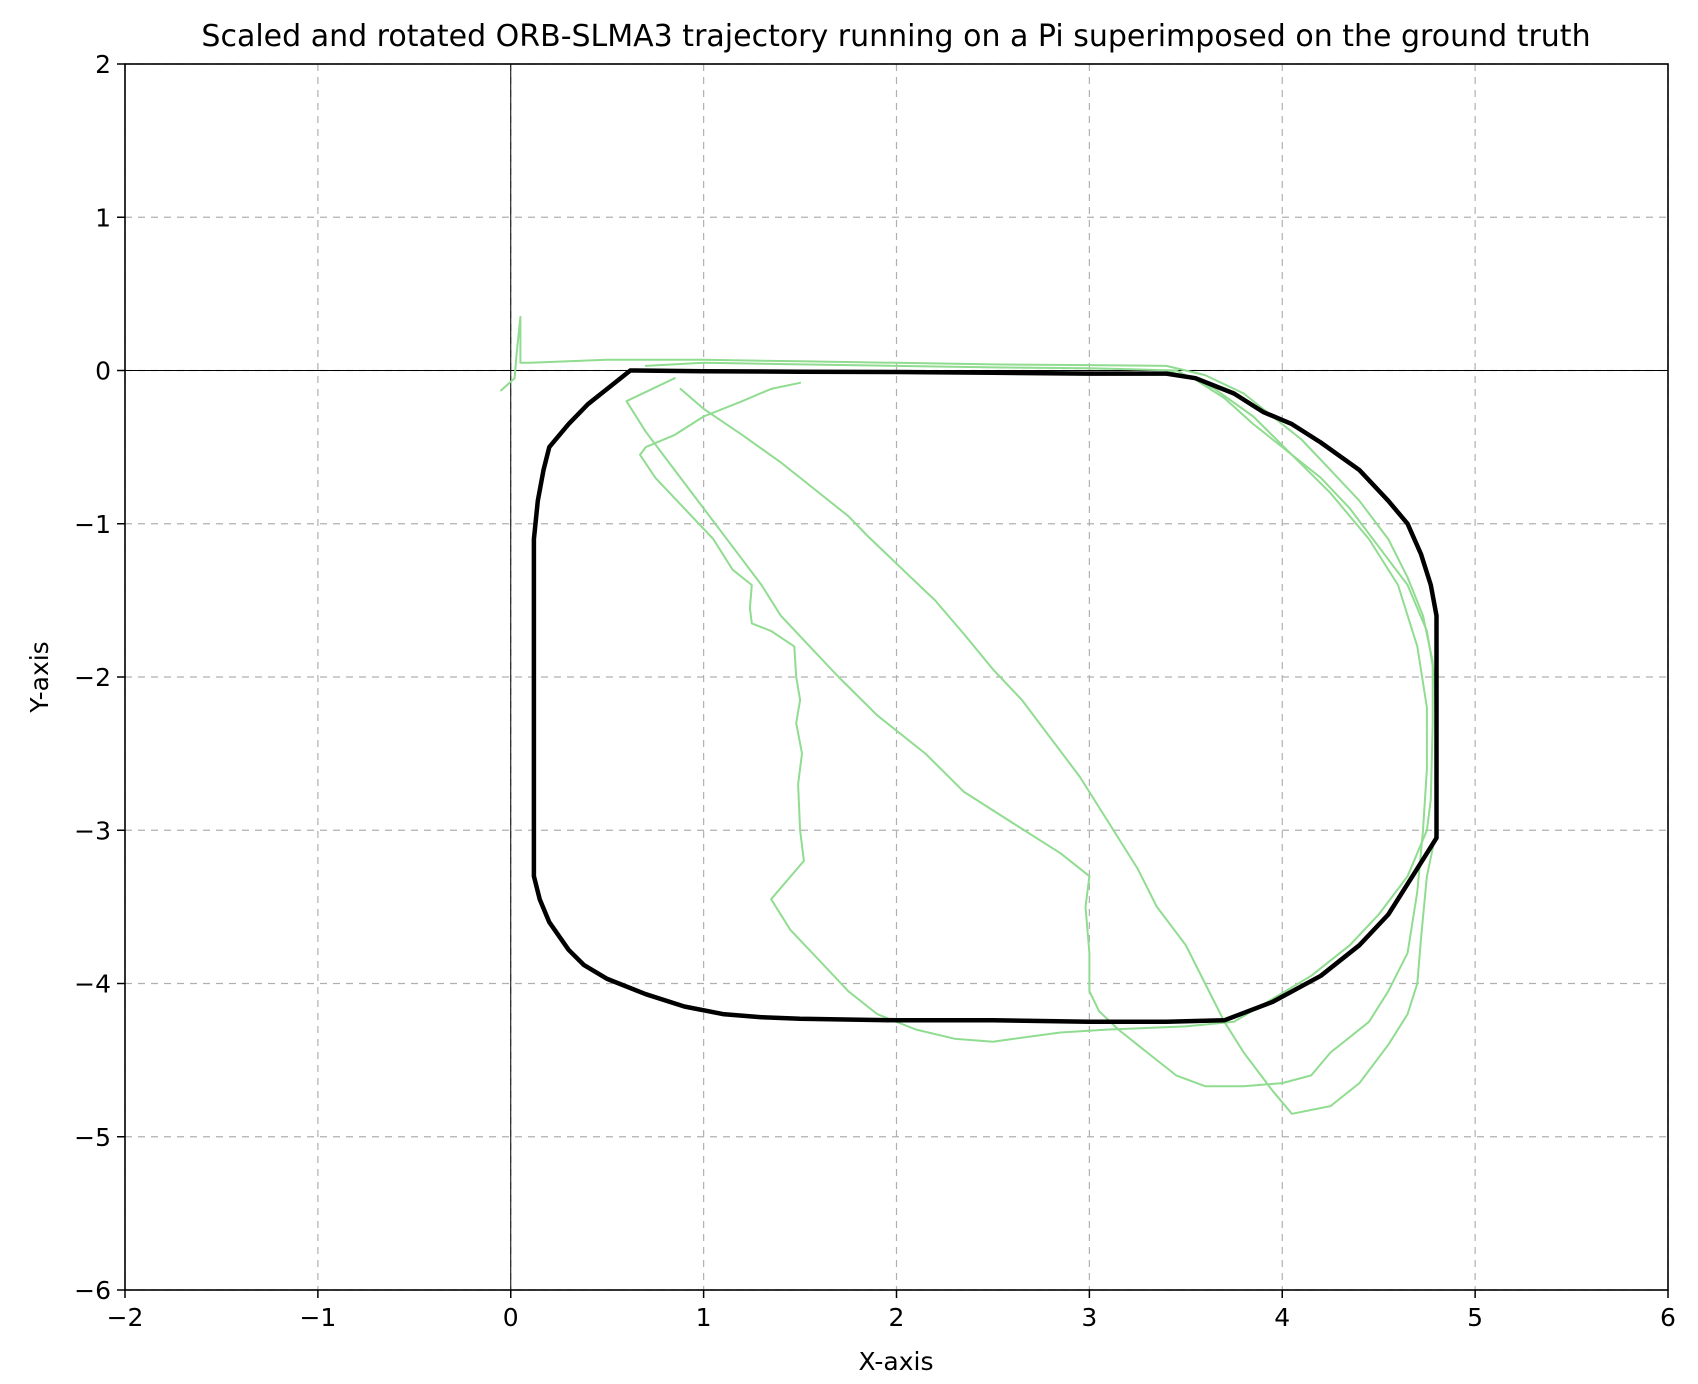  What do you see at coordinates (317, 1317) in the screenshot?
I see `x-tick-label: −1` at bounding box center [317, 1317].